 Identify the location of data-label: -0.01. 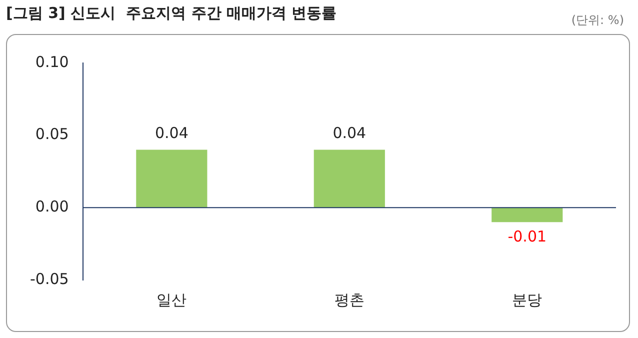
(527, 237).